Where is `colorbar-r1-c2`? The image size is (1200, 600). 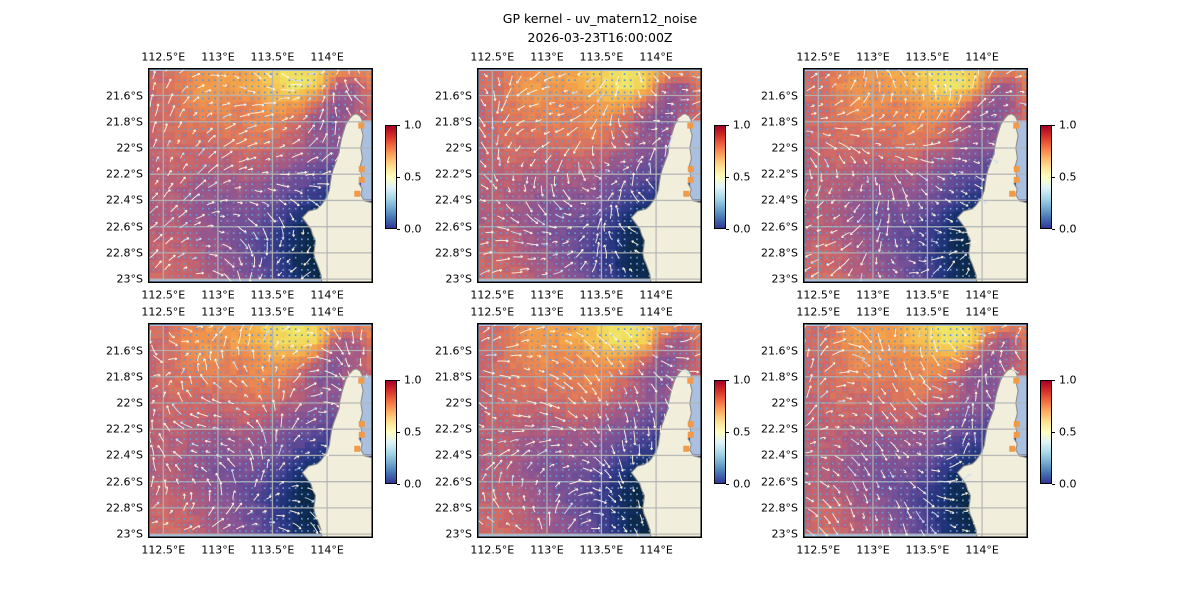
colorbar-r1-c2 is located at coordinates (1046, 432).